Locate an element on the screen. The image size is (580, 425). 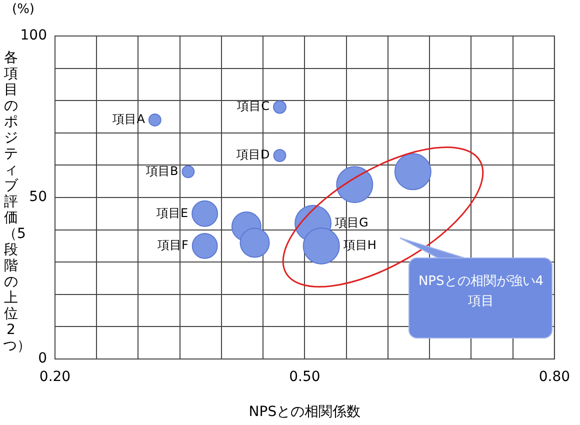
text: 各項目のポジティブ評価（5段階の上位2つ） is located at coordinates (17, 202).